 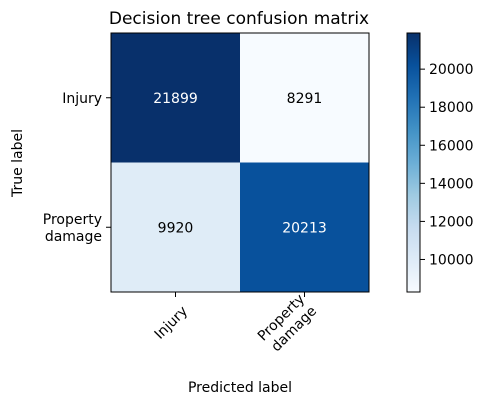 I want to click on x-tick-label: Propertydamage, so click(x=287, y=323).